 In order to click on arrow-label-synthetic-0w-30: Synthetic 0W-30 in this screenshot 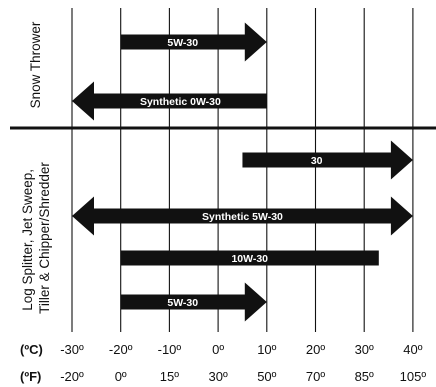, I will do `click(180, 102)`.